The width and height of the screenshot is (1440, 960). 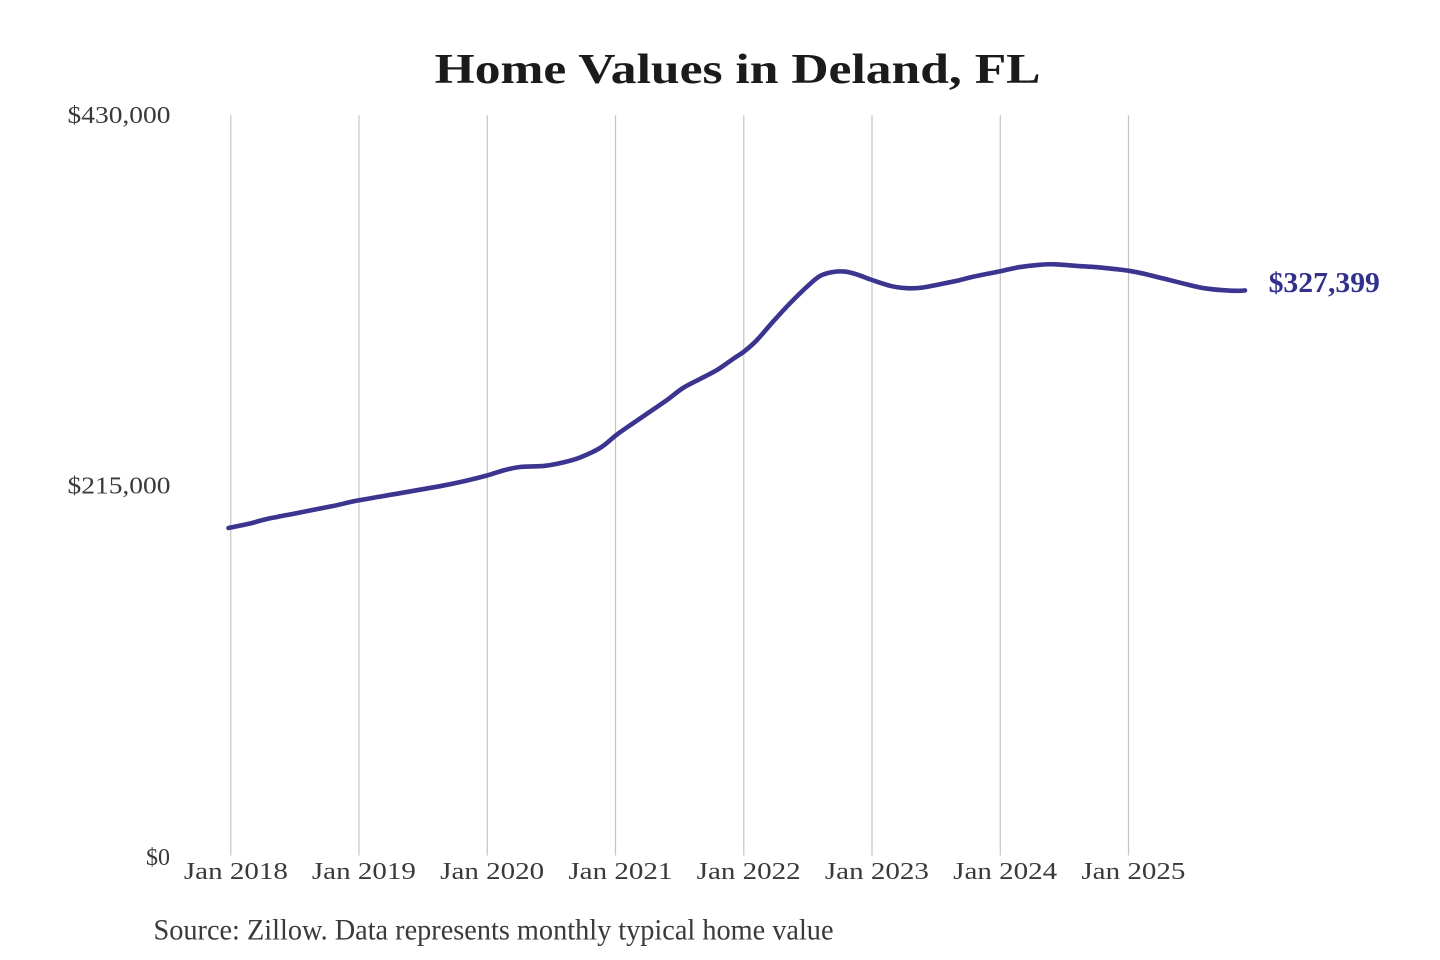 What do you see at coordinates (1133, 872) in the screenshot?
I see `svg-text: Jan 2025` at bounding box center [1133, 872].